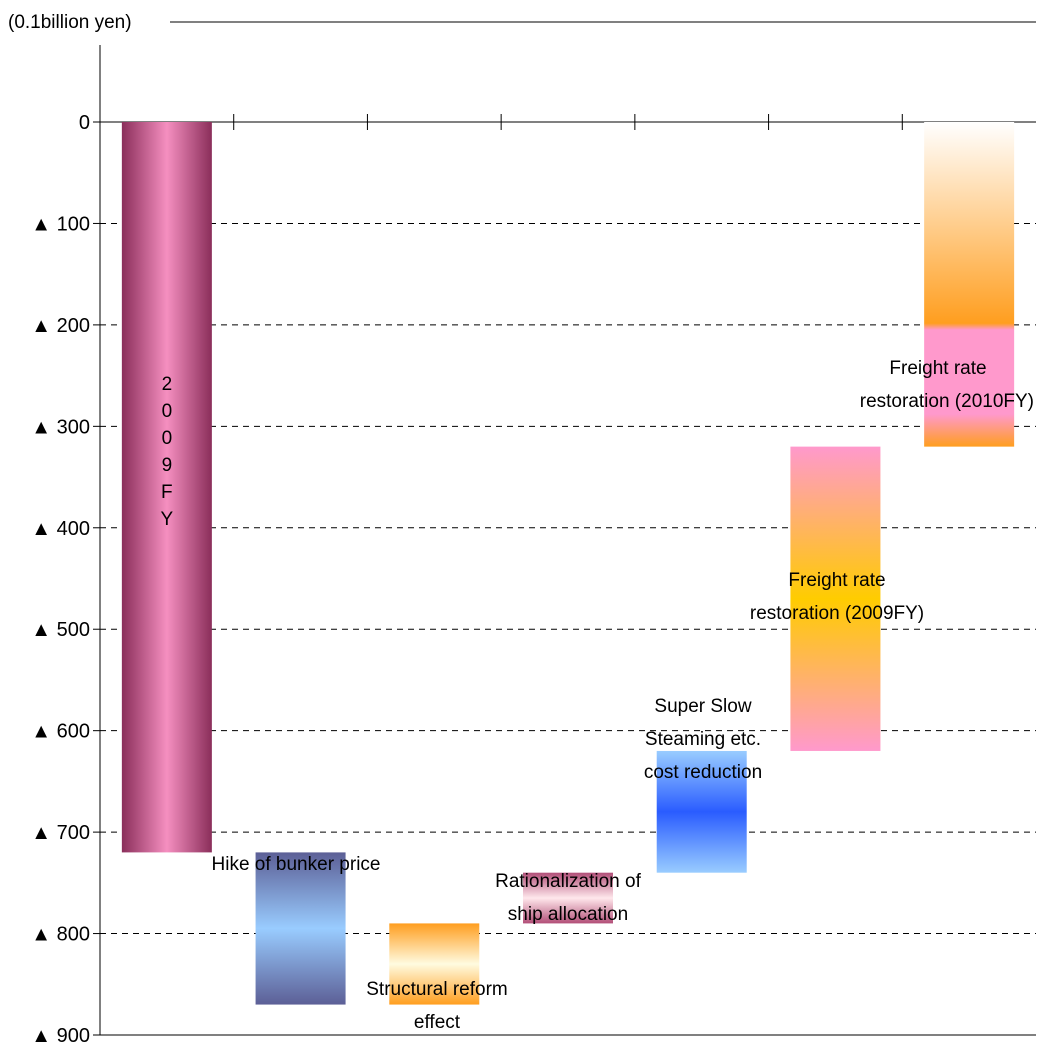 Image resolution: width=1048 pixels, height=1046 pixels. Describe the element at coordinates (60, 529) in the screenshot. I see `y-tick-label: ▲ 400` at that location.